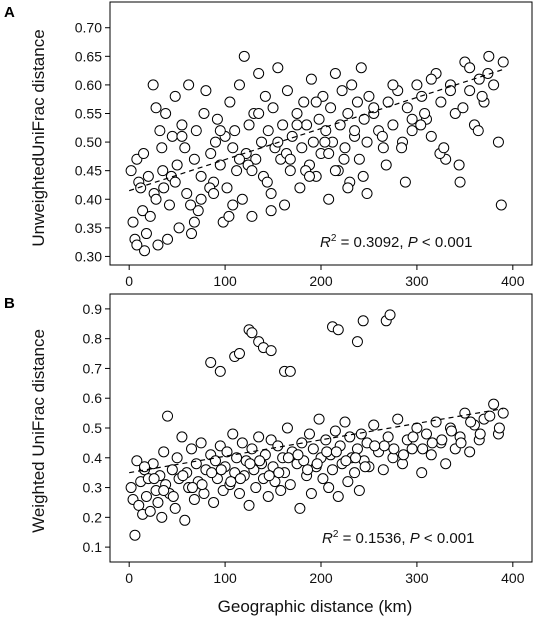  I want to click on panel-a-x-axis: 0 100 200 300 400, so click(325, 277).